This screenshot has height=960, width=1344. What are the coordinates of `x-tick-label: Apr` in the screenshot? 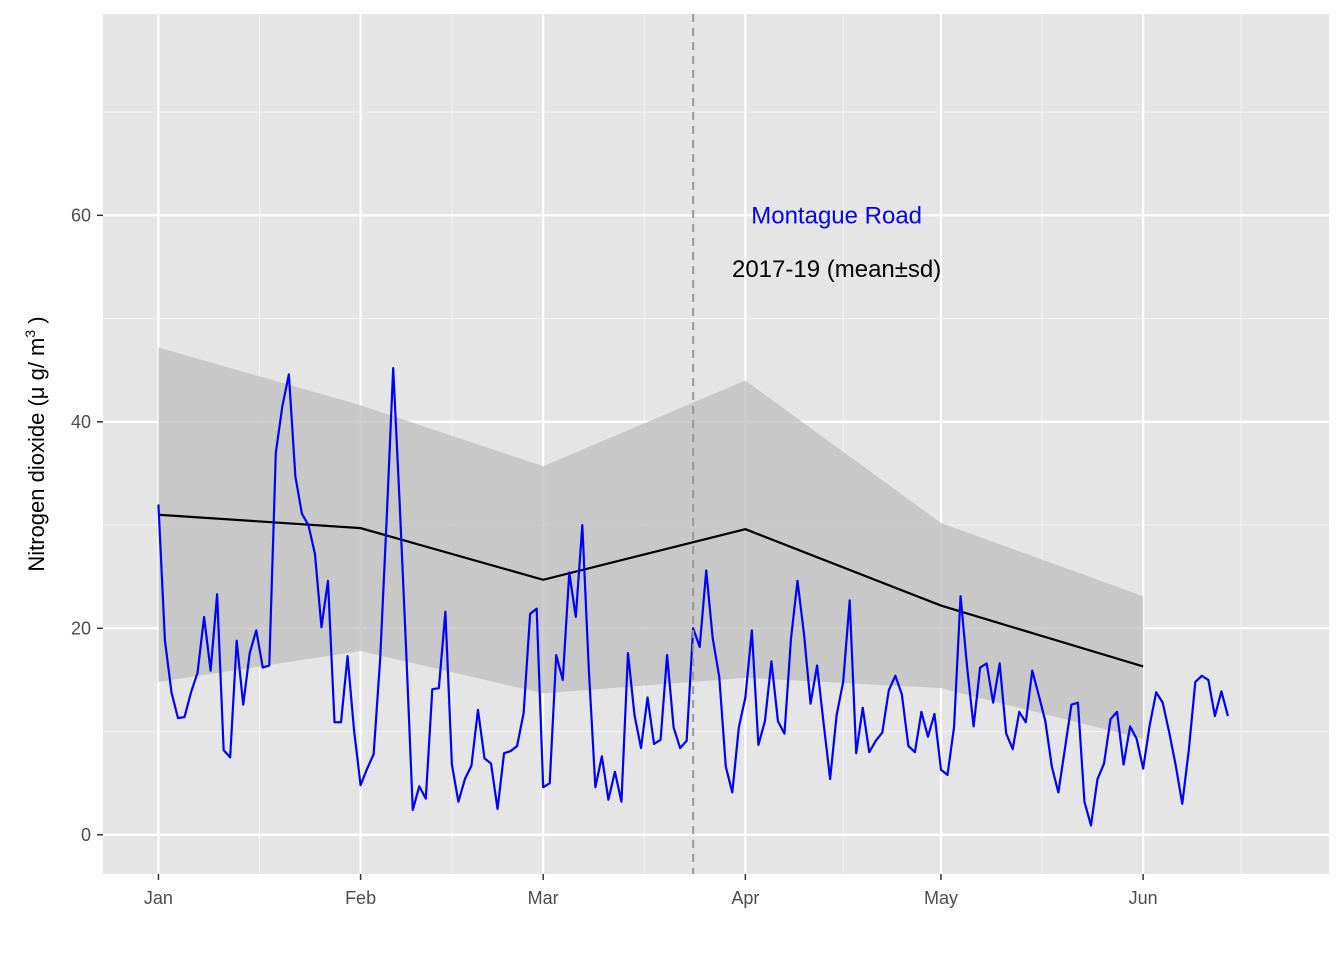 It's located at (745, 898).